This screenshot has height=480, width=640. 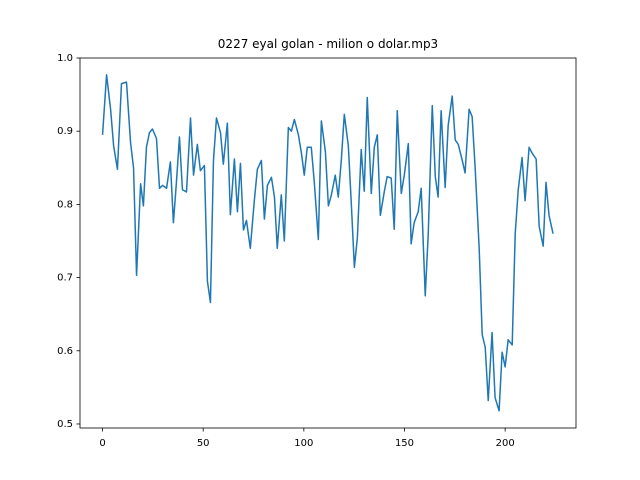 I want to click on y-tick-label: 0.9, so click(x=65, y=131).